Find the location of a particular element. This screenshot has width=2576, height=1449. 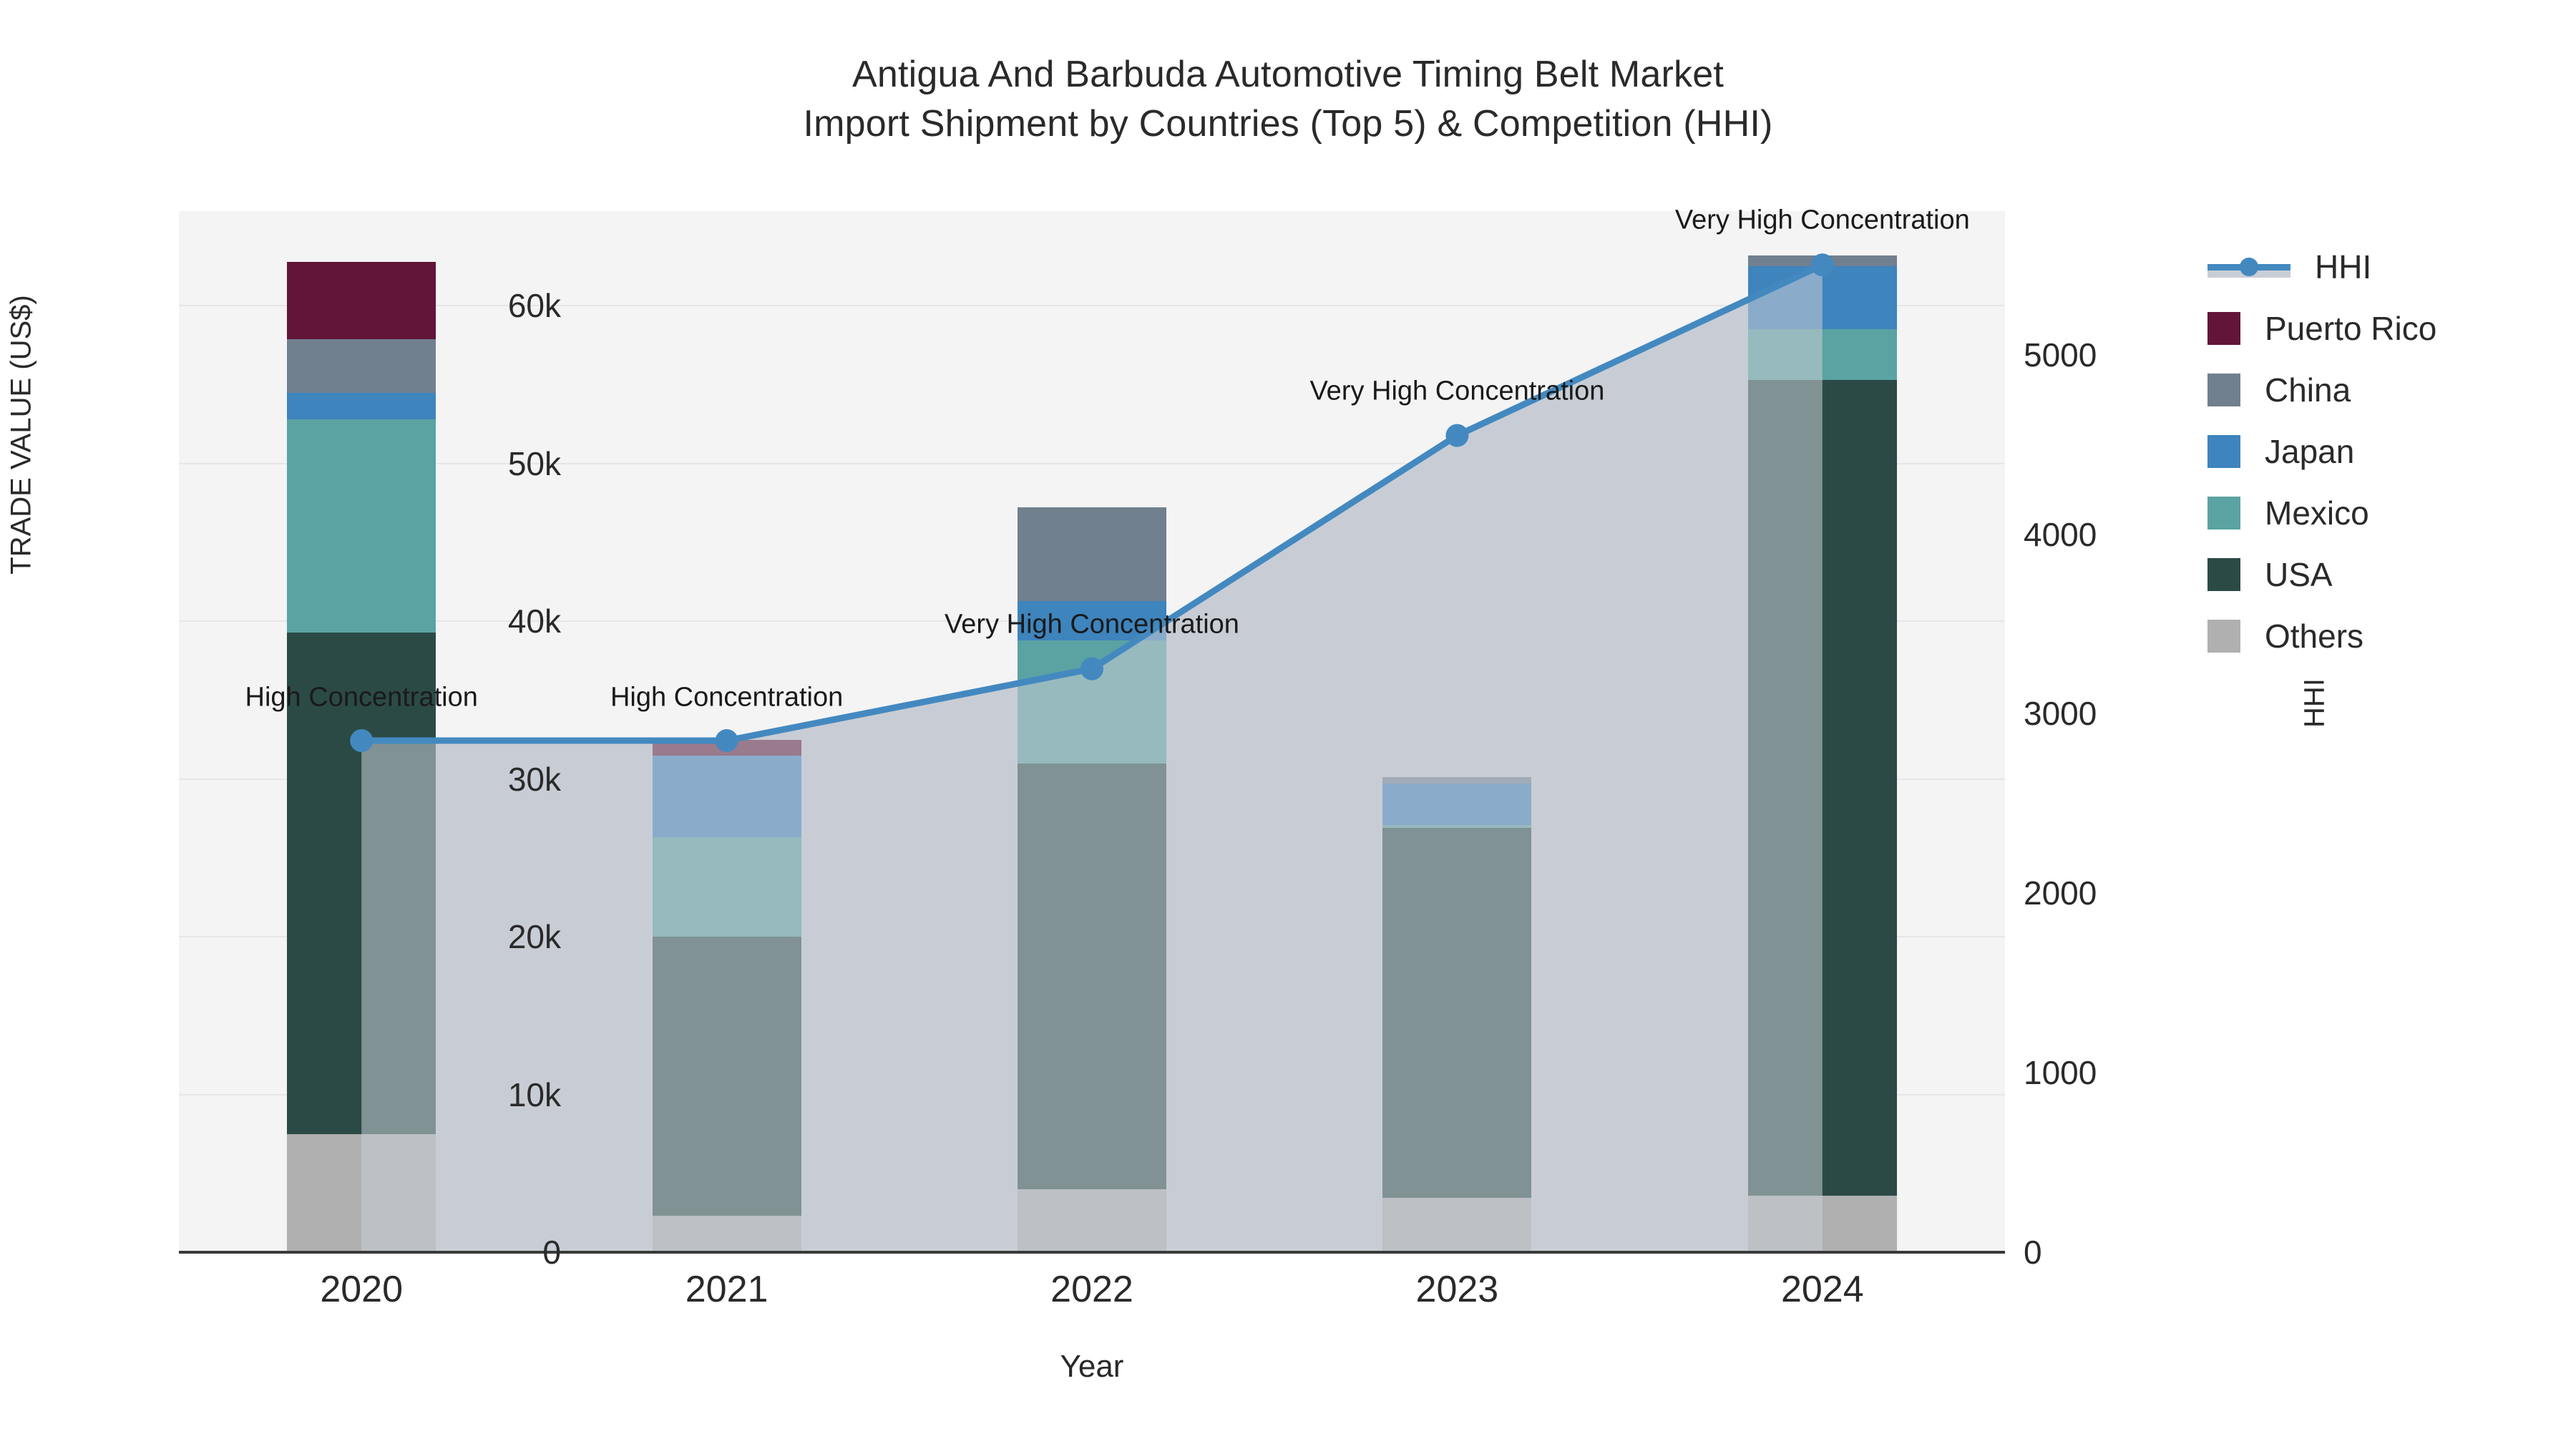

y-axis-tick-label: 50k is located at coordinates (534, 463).